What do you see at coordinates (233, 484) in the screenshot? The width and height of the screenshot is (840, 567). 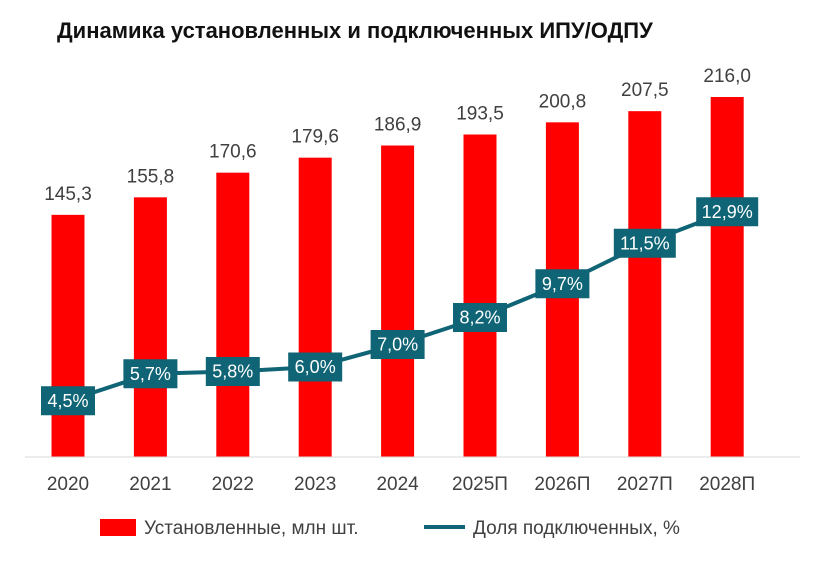 I see `x-tick-label: 2022` at bounding box center [233, 484].